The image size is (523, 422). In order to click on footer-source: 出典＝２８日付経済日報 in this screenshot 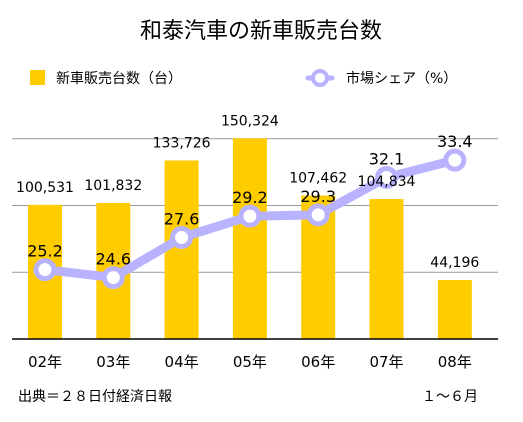, I will do `click(95, 397)`.